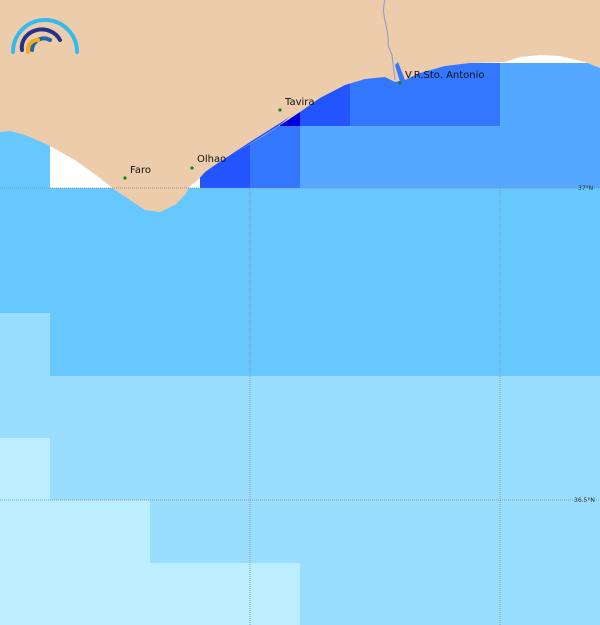  What do you see at coordinates (584, 500) in the screenshot?
I see `lat-label-36-5: 36.5°N` at bounding box center [584, 500].